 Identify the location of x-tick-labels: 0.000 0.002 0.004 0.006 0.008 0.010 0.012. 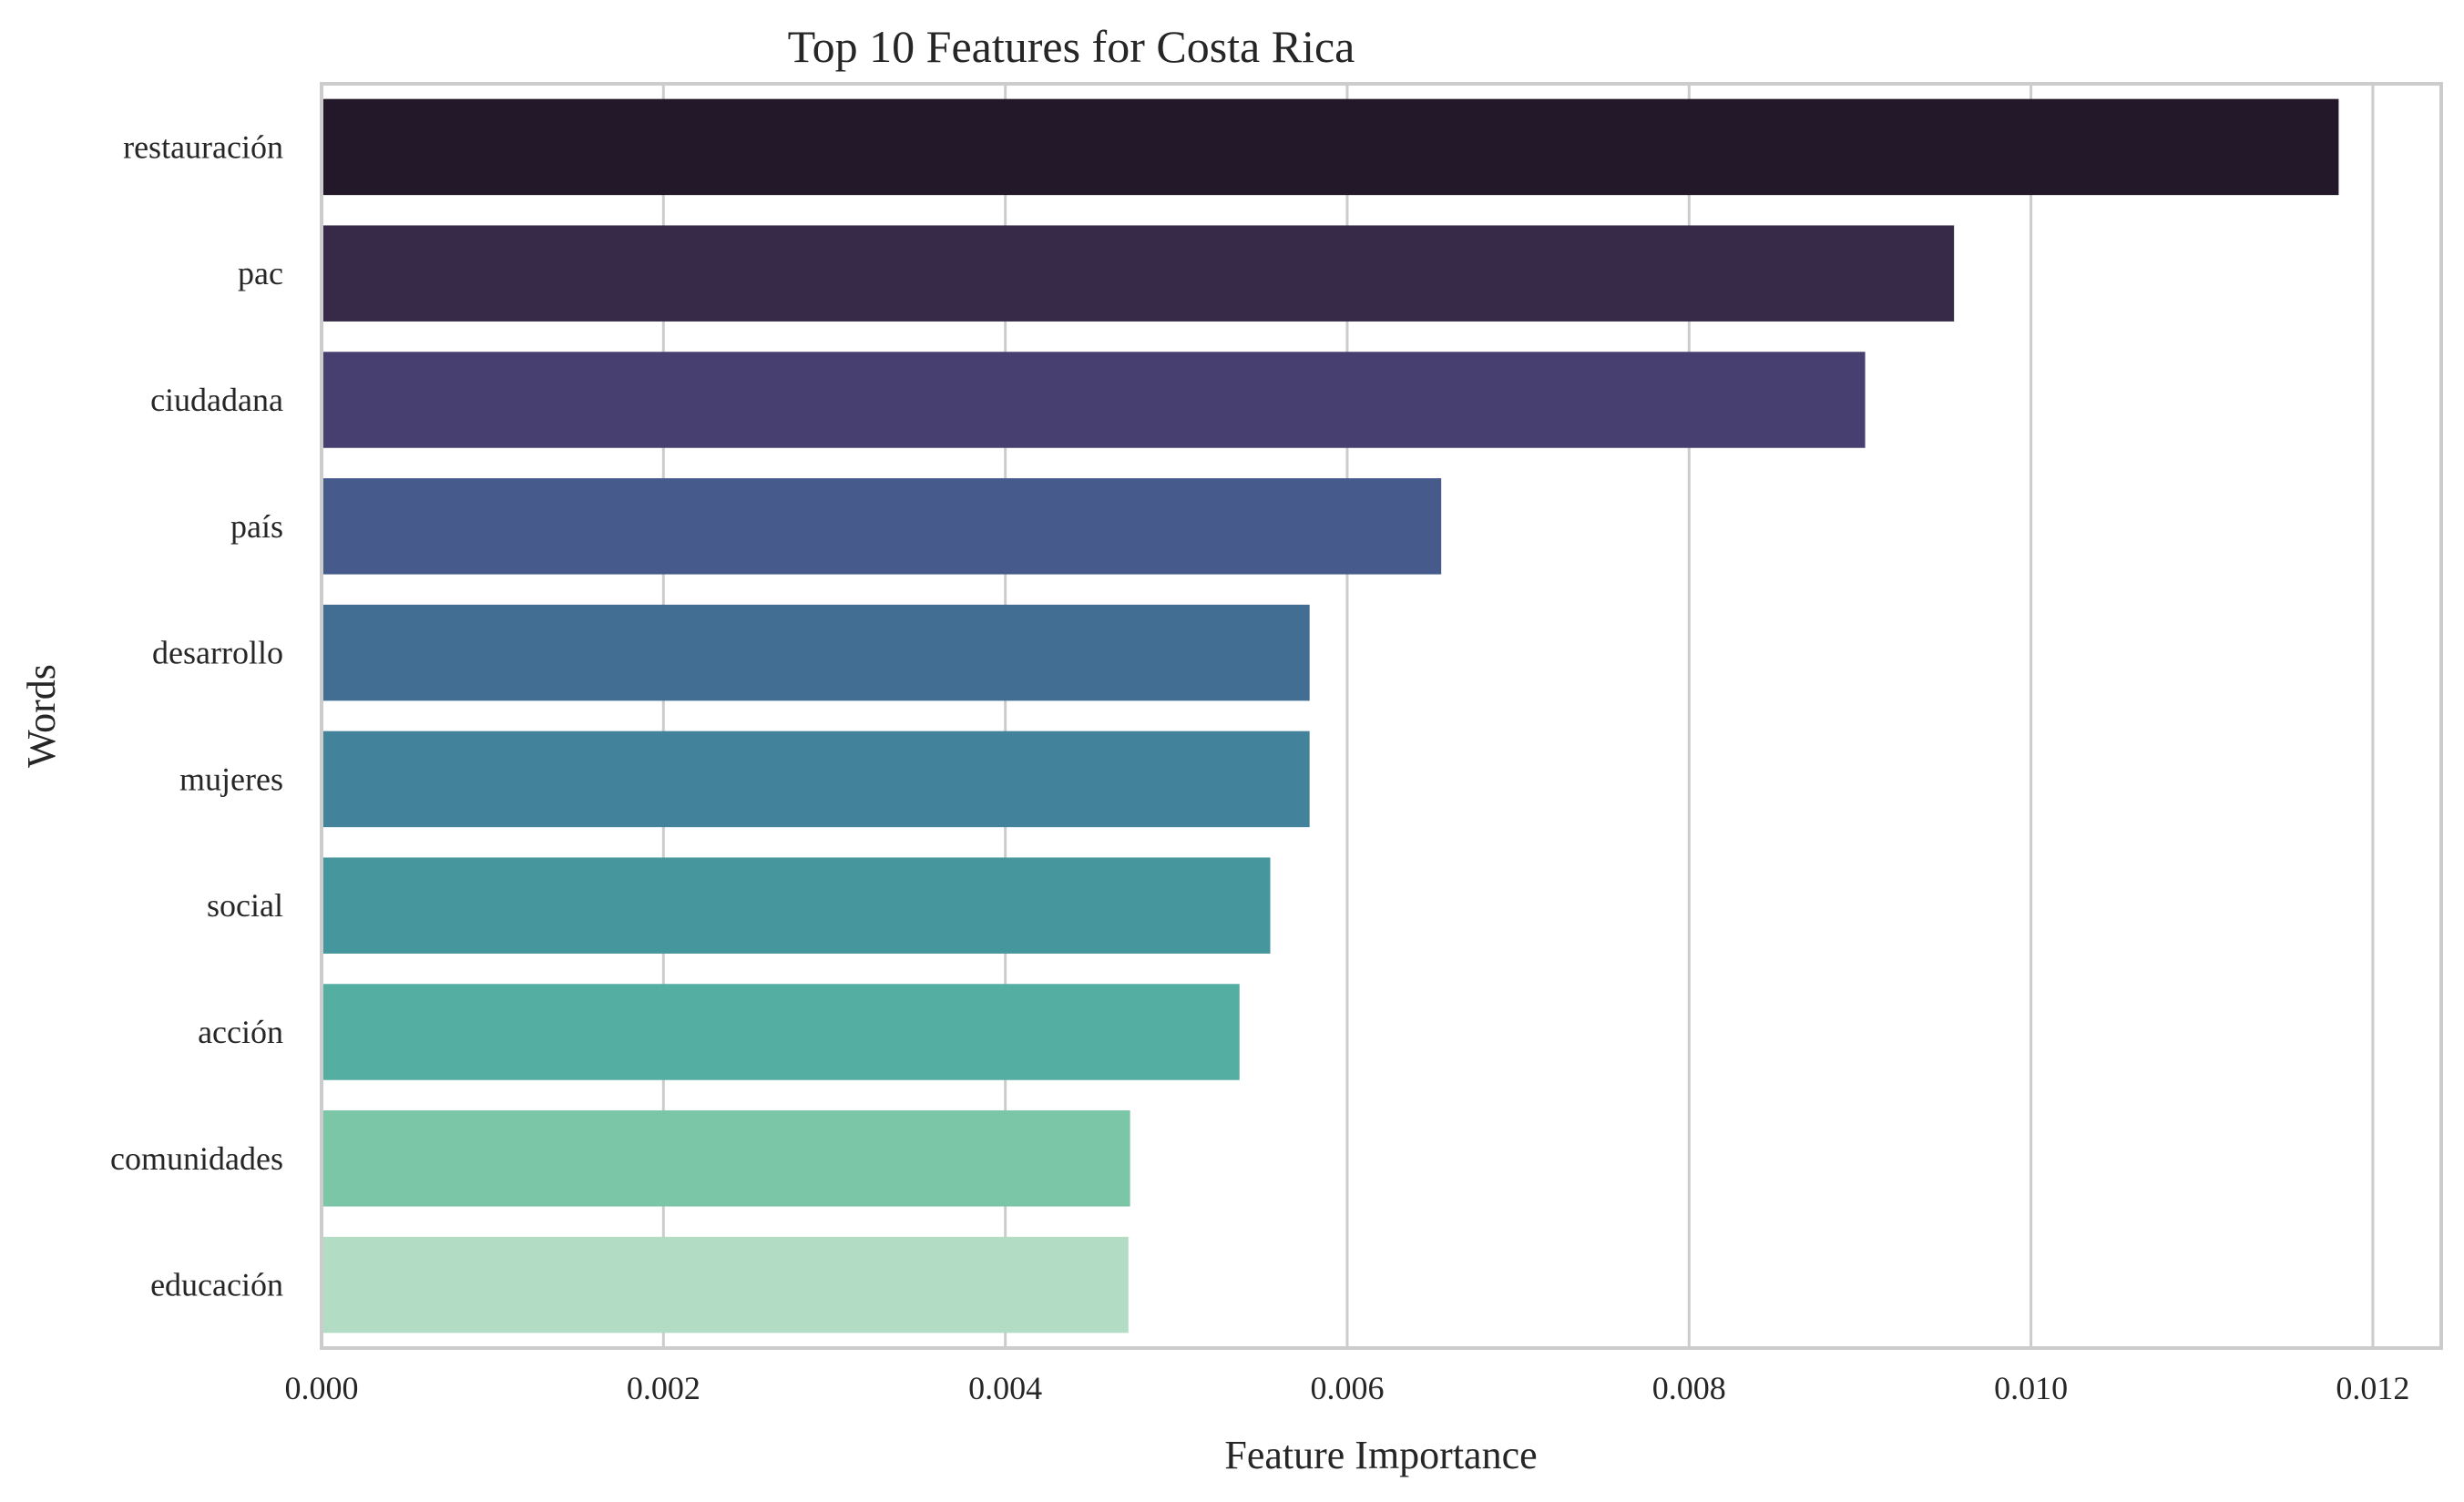
(1347, 1388).